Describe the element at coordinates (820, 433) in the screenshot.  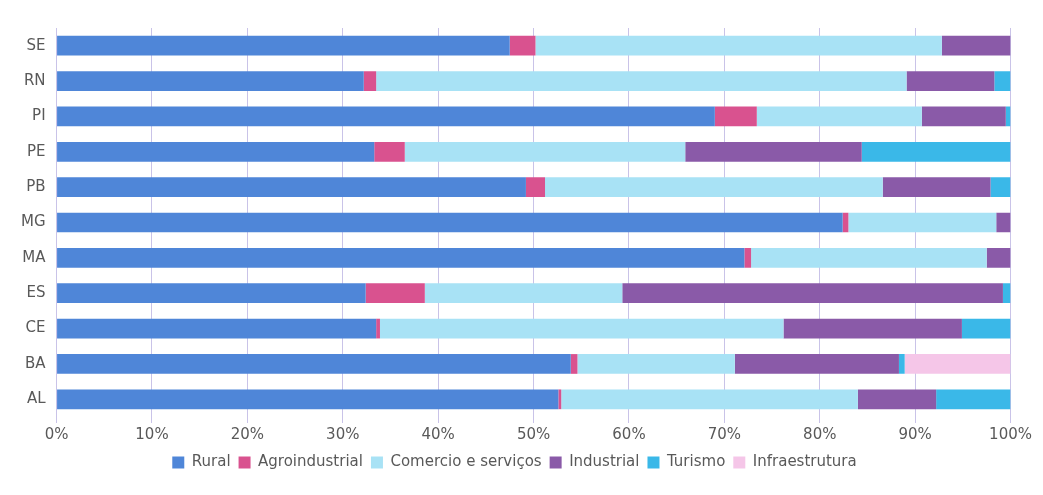
I see `x-tick-label: 80%` at that location.